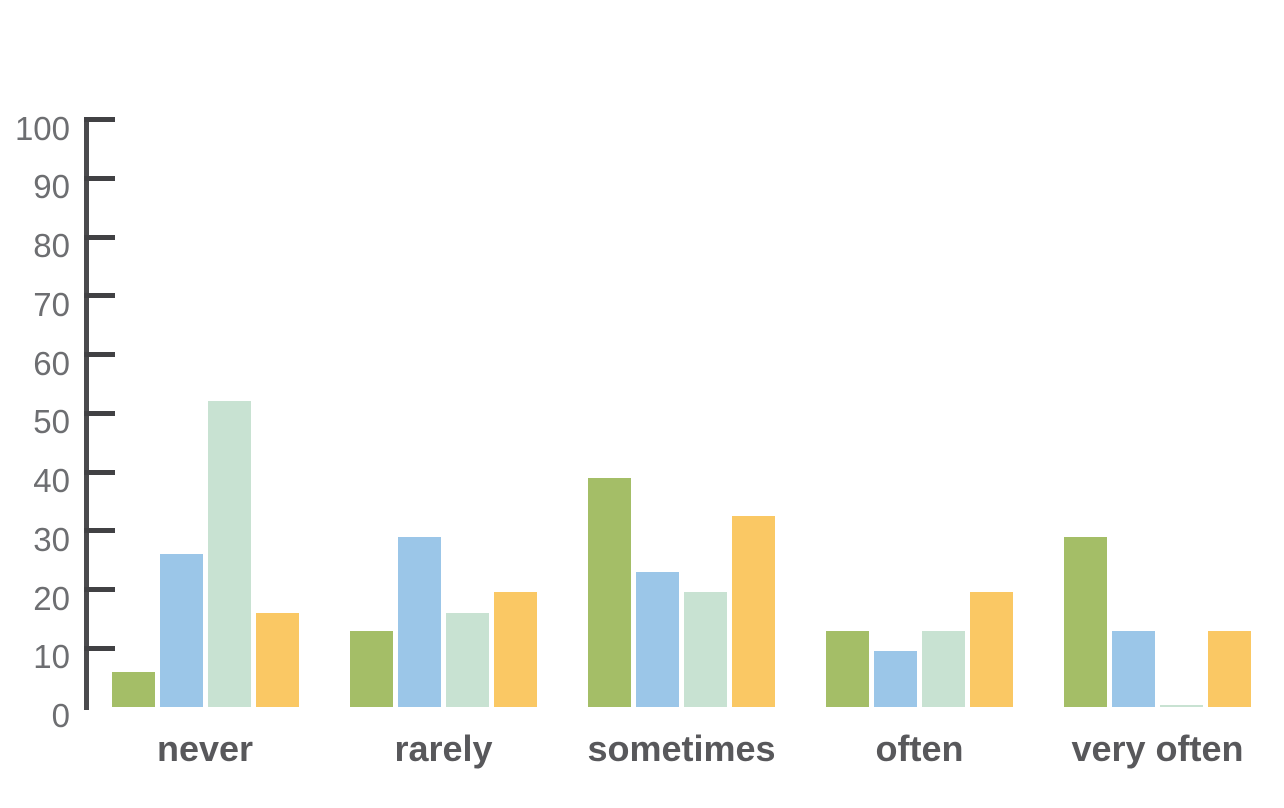 This screenshot has width=1284, height=808. What do you see at coordinates (51, 304) in the screenshot?
I see `y-tick-label-70: 70` at bounding box center [51, 304].